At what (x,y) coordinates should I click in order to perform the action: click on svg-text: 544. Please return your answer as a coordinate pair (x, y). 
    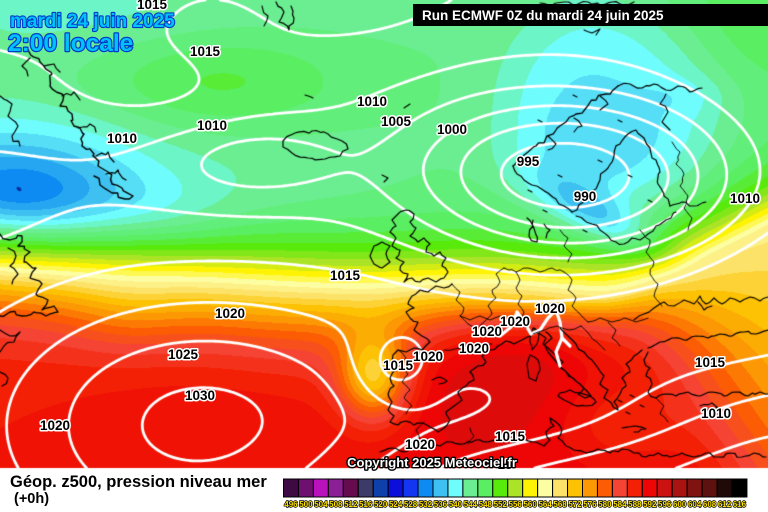
    Looking at the image, I should click on (471, 504).